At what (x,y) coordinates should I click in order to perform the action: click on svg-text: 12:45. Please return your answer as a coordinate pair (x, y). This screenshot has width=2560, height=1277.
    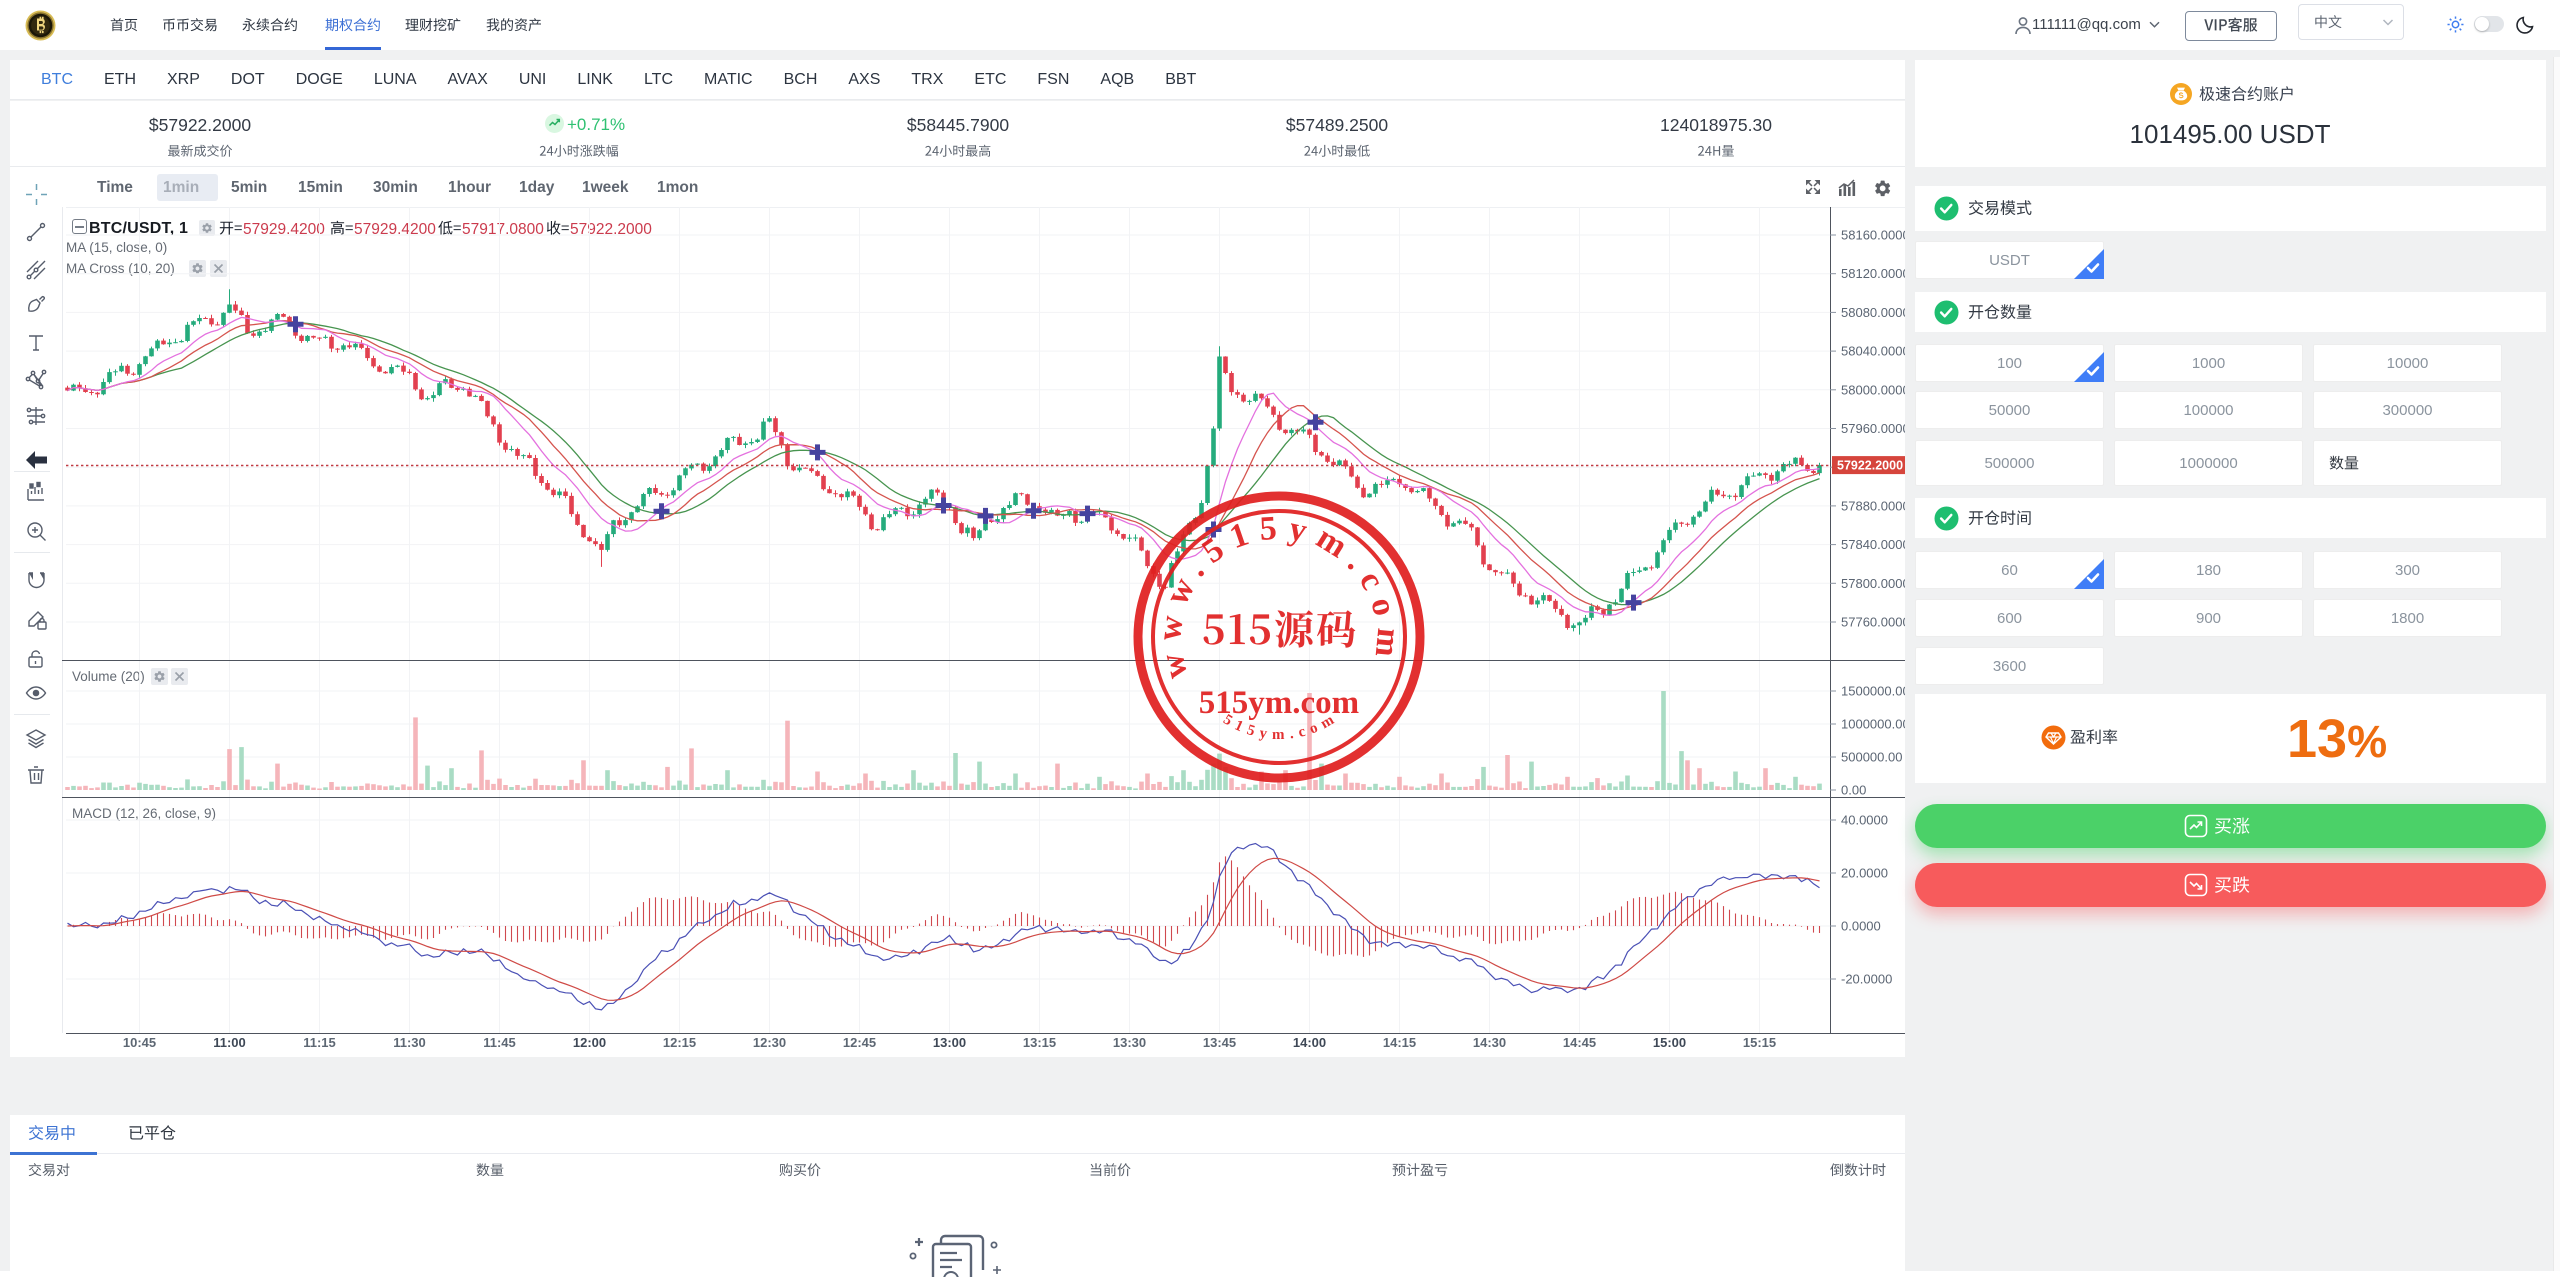
    Looking at the image, I should click on (859, 1042).